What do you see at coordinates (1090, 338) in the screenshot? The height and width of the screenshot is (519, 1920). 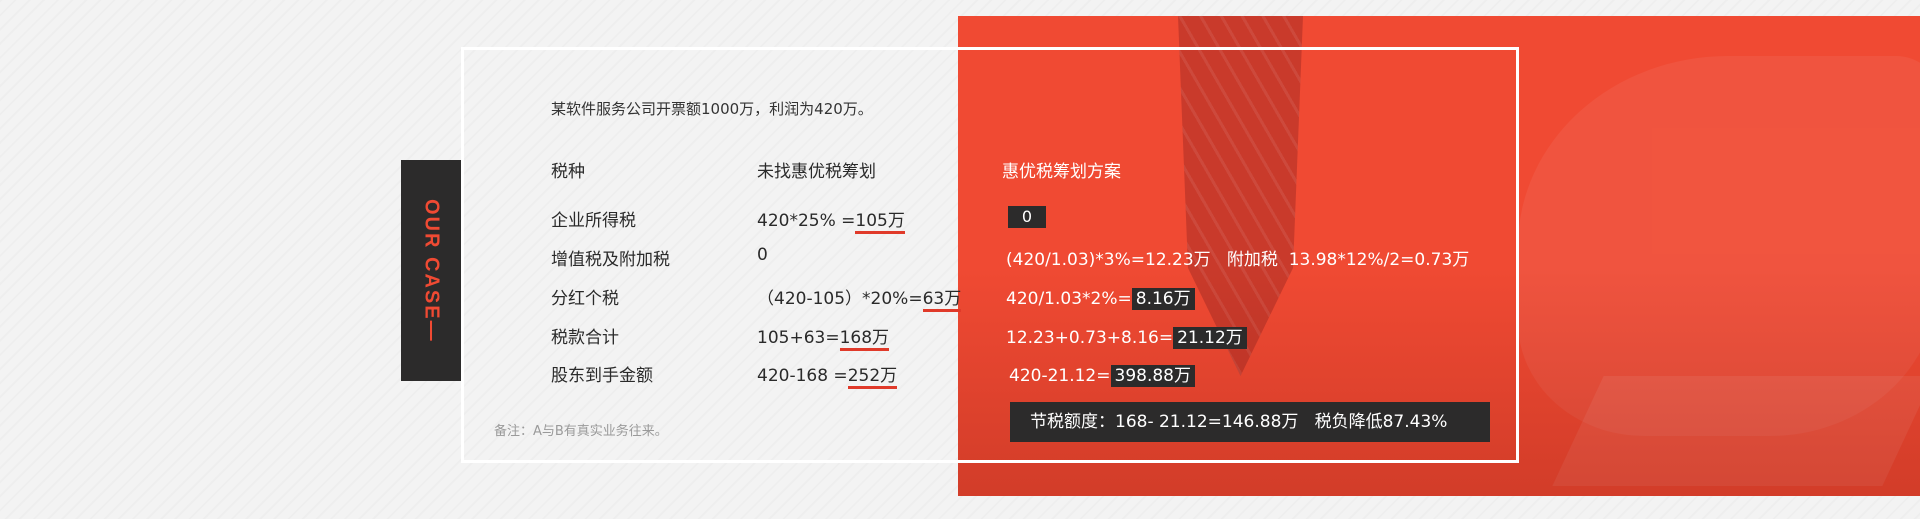 I see `row-with-formula: 12.23+0.73+8.16=` at bounding box center [1090, 338].